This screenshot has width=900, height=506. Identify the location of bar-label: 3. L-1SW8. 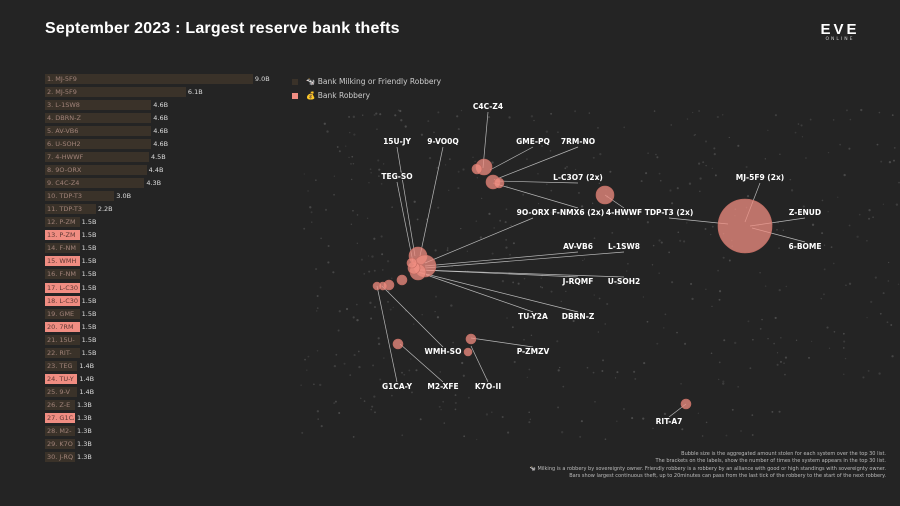
(63, 104).